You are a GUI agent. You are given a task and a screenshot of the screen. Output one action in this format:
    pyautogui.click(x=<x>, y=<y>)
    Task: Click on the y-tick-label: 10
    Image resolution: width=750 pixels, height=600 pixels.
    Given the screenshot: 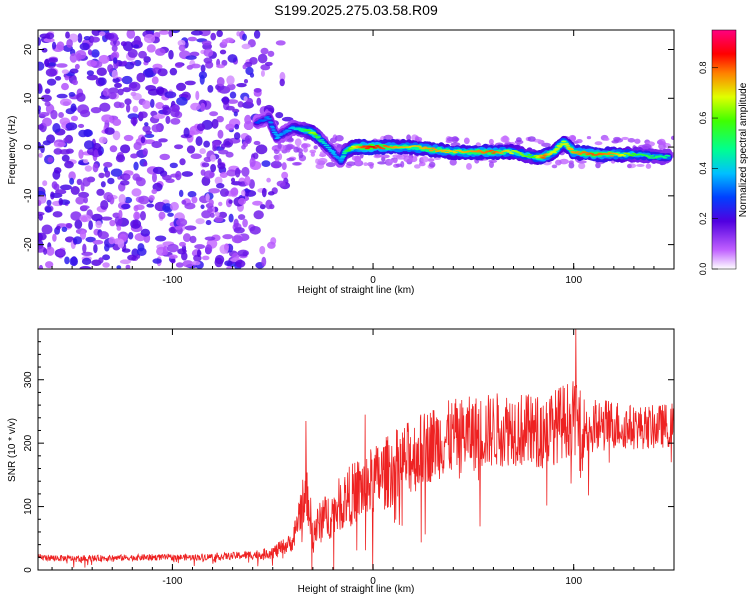 What is the action you would take?
    pyautogui.click(x=28, y=98)
    